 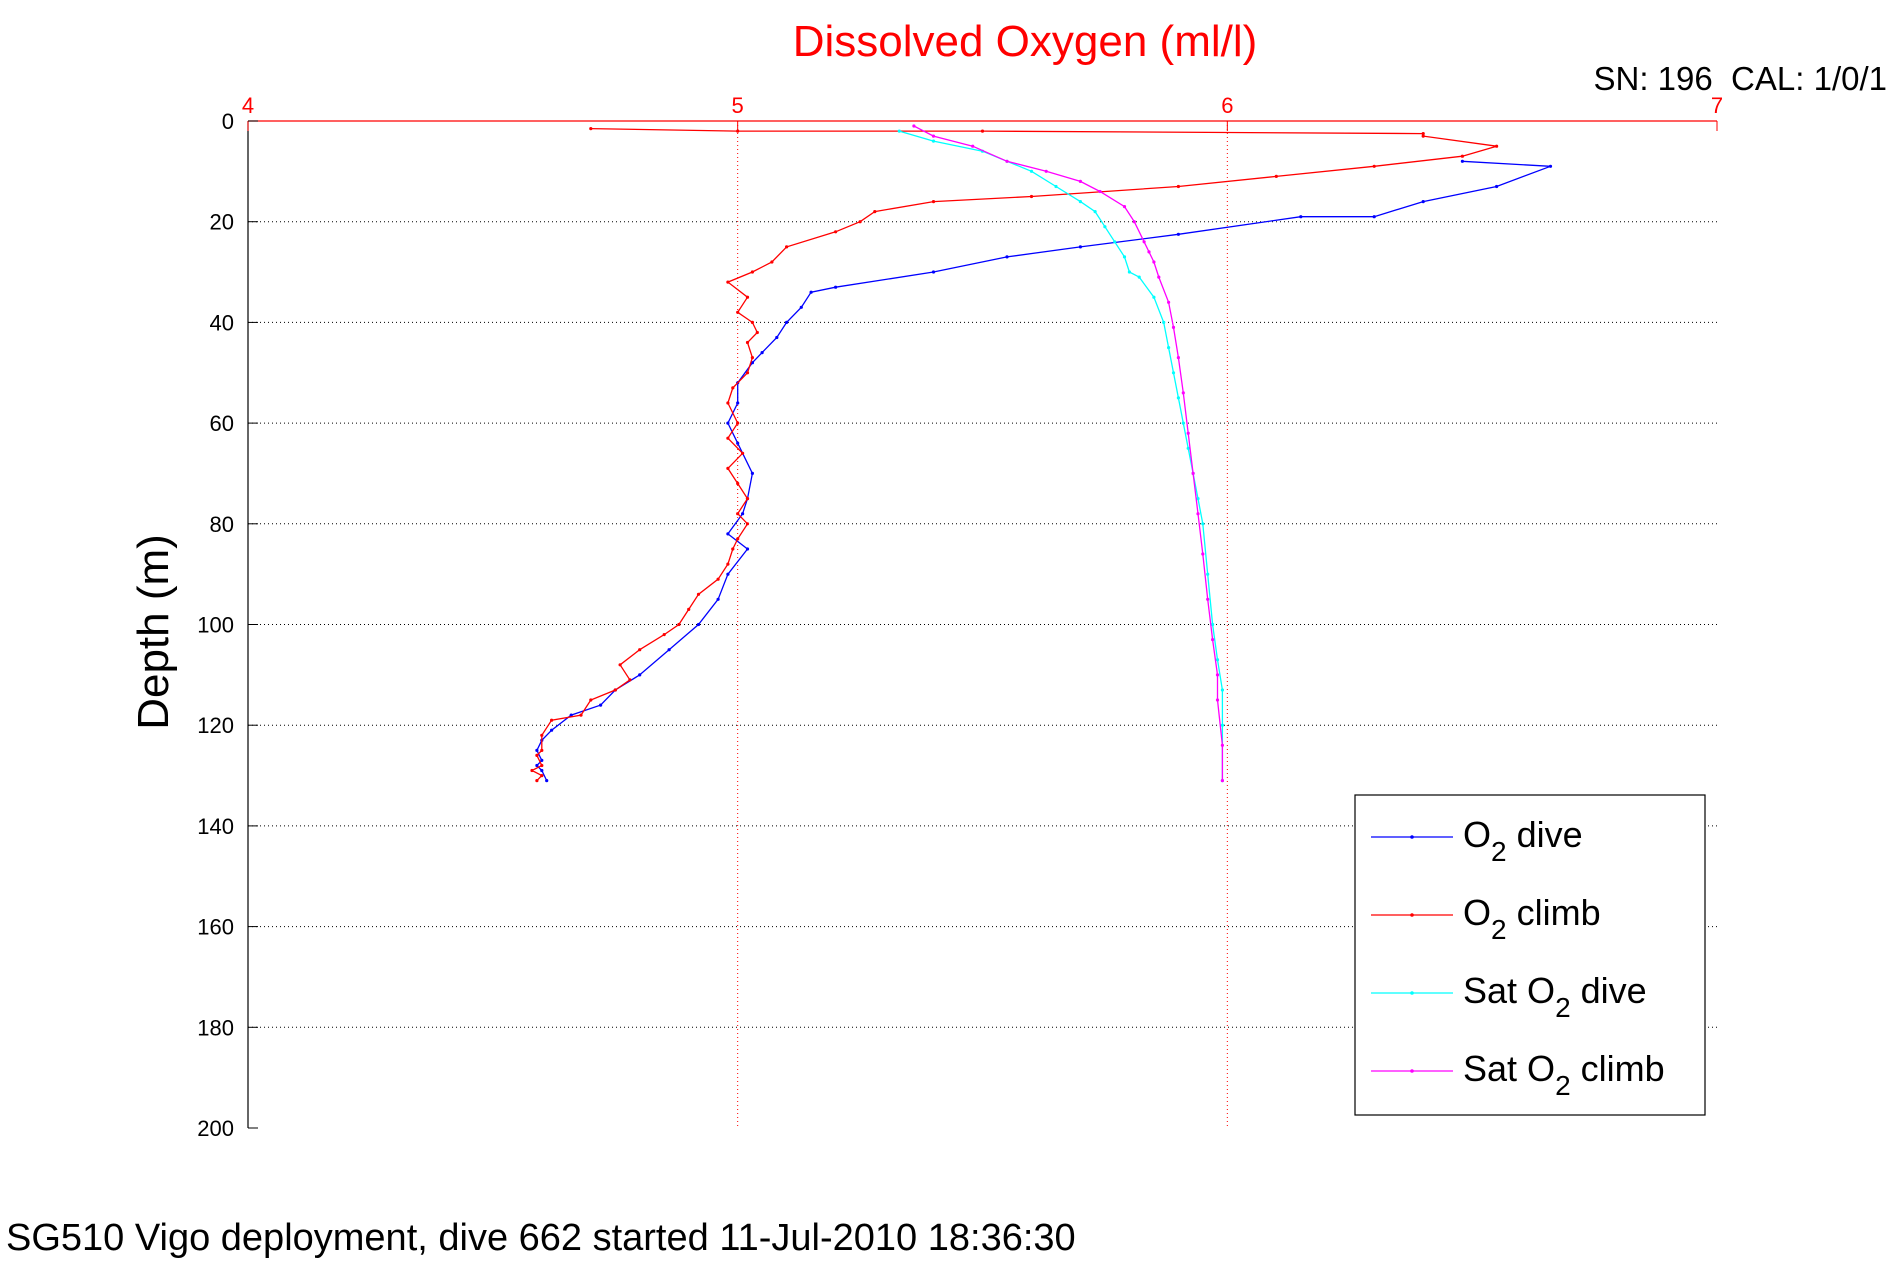 What do you see at coordinates (1740, 78) in the screenshot?
I see `serial-cal-label: SN: 196 CAL: 1/0/1` at bounding box center [1740, 78].